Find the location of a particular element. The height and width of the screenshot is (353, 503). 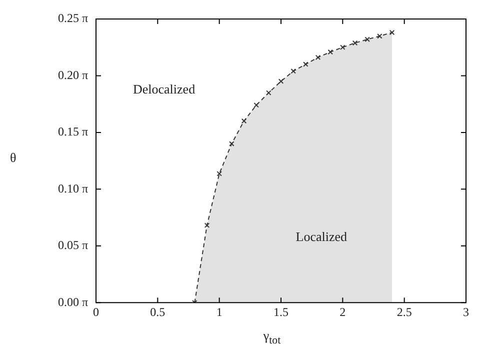

y-axis-title: θ is located at coordinates (13, 158).